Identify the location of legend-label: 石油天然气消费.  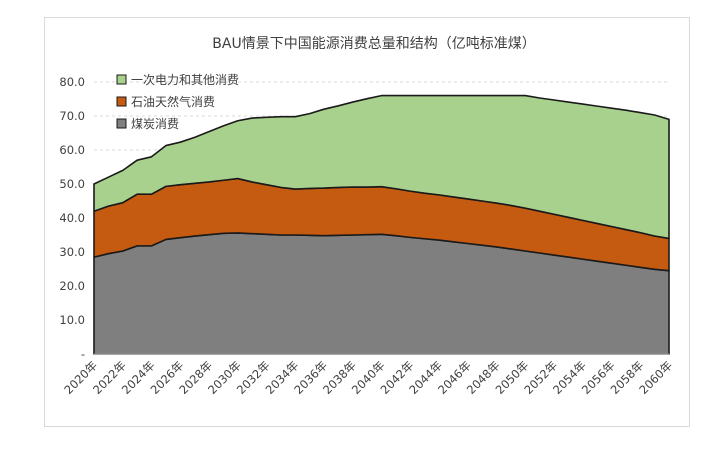
(173, 101).